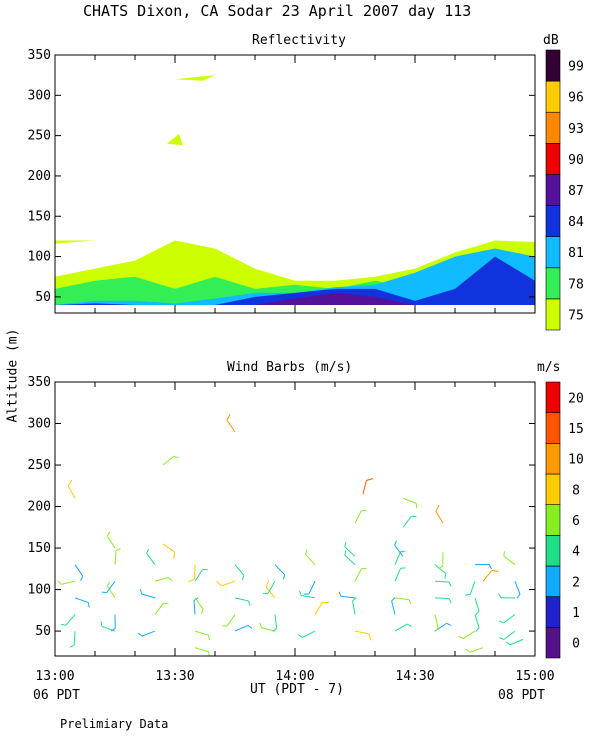 The width and height of the screenshot is (600, 750). Describe the element at coordinates (195, 78) in the screenshot. I see `reflectivity-patch-upper` at that location.